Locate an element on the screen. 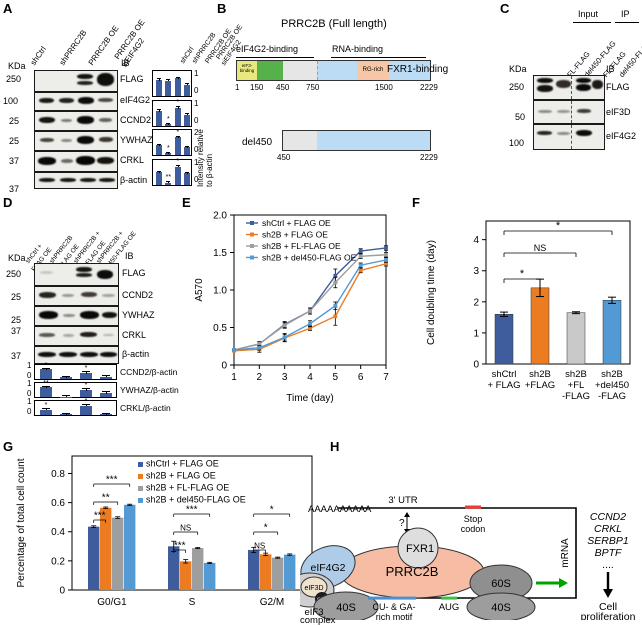  panel-c-ip-rule is located at coordinates (627, 22).